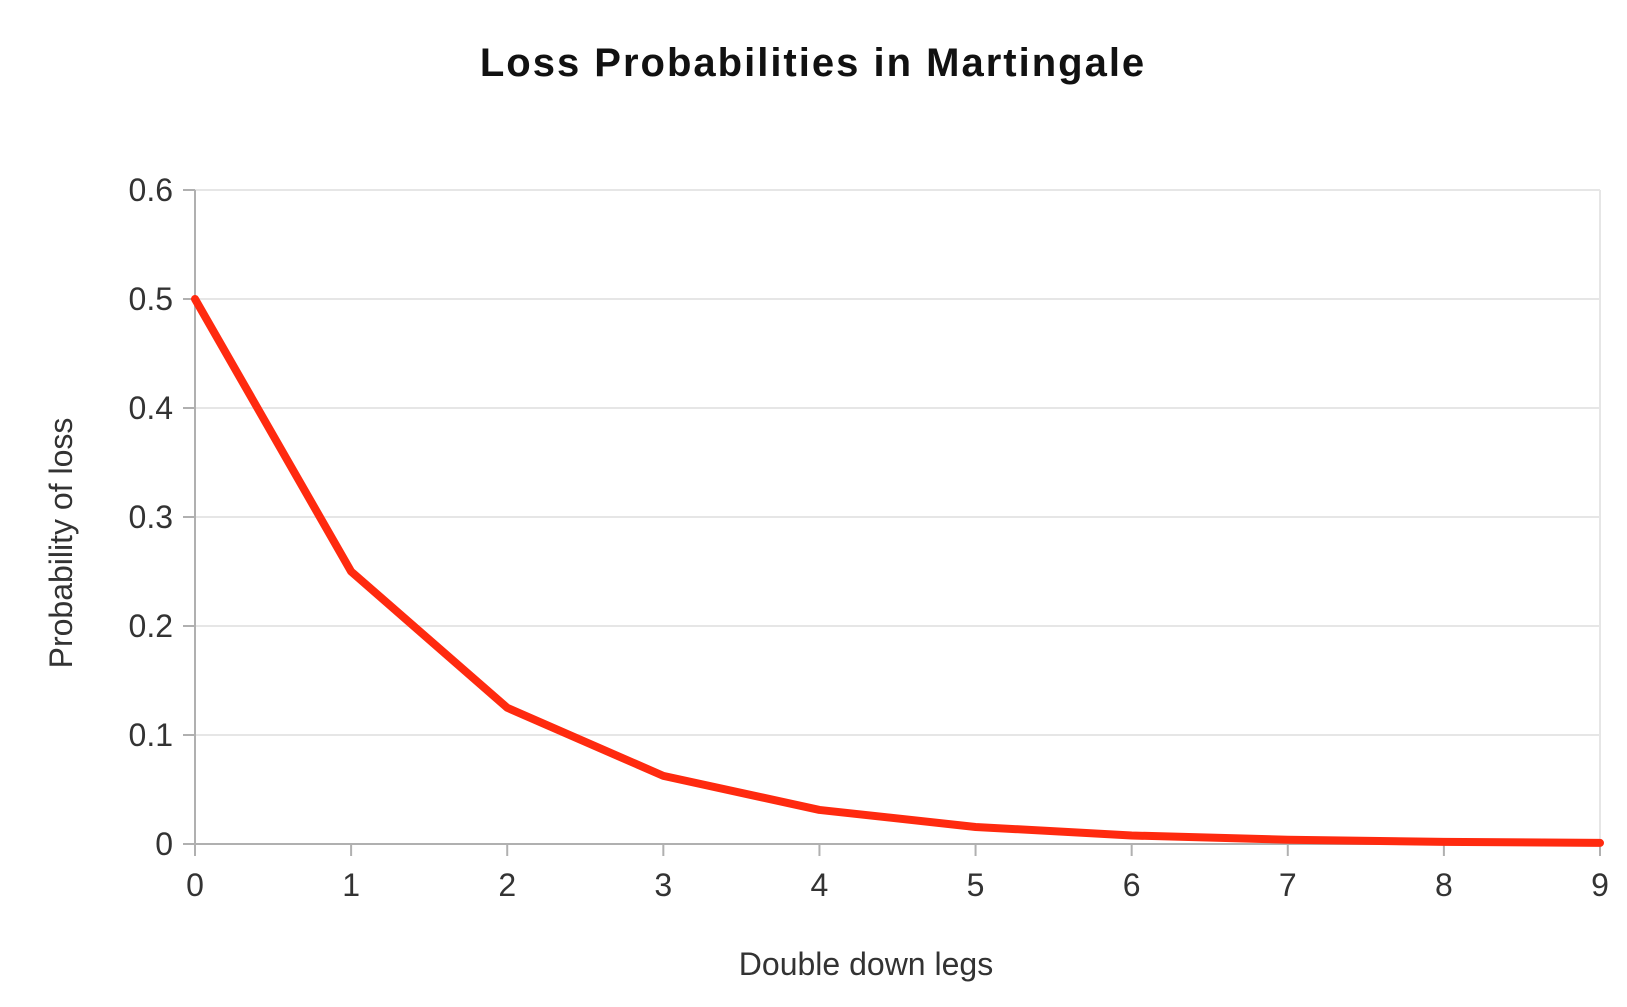  I want to click on y-tick-label: 0.3, so click(151, 517).